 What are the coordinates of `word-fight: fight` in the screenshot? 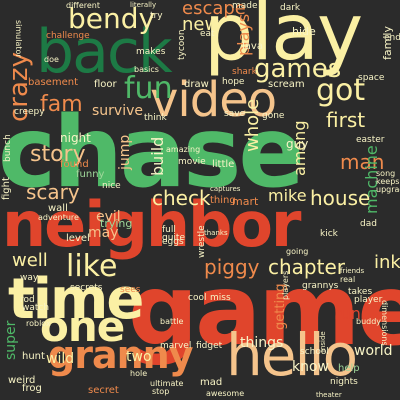 It's located at (6, 188).